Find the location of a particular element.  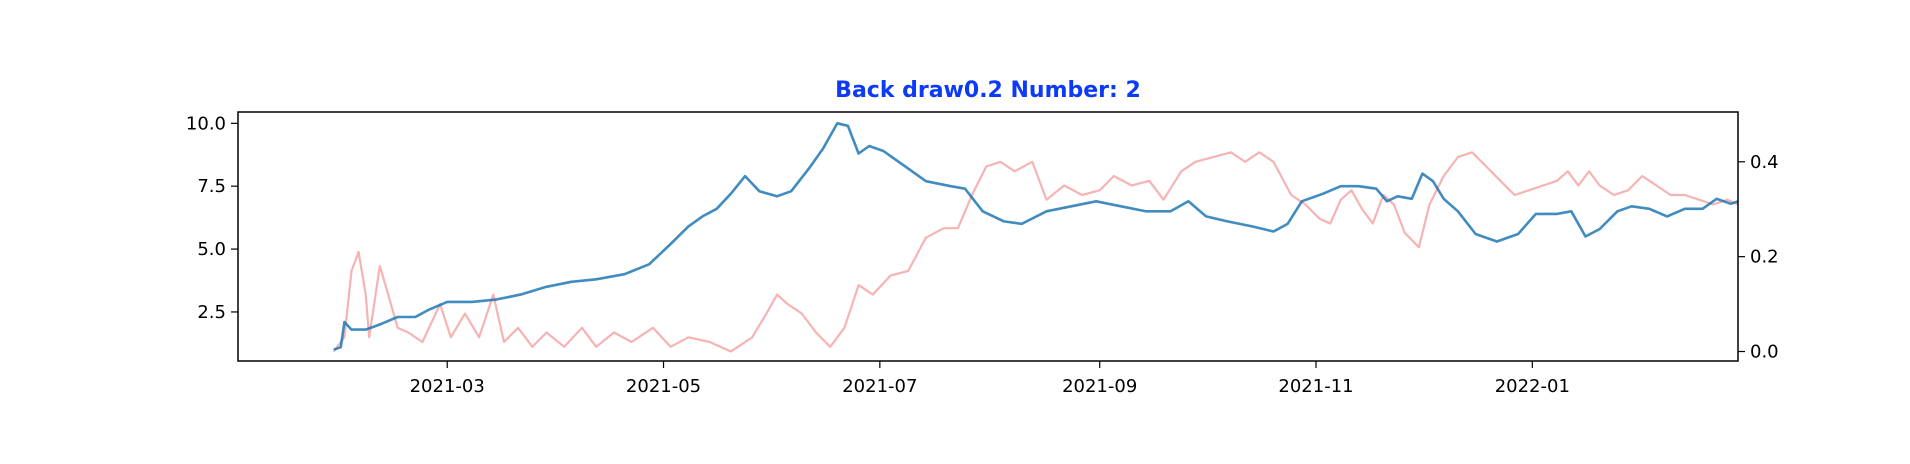

chart-title: Back draw0.2 Number: 2 is located at coordinates (988, 90).